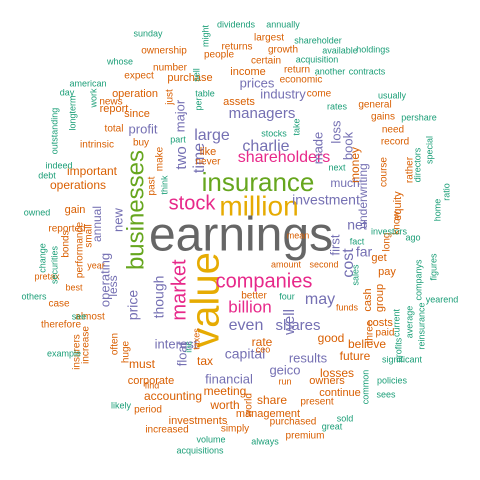  What do you see at coordinates (229, 378) in the screenshot?
I see `word-financial: financial` at bounding box center [229, 378].